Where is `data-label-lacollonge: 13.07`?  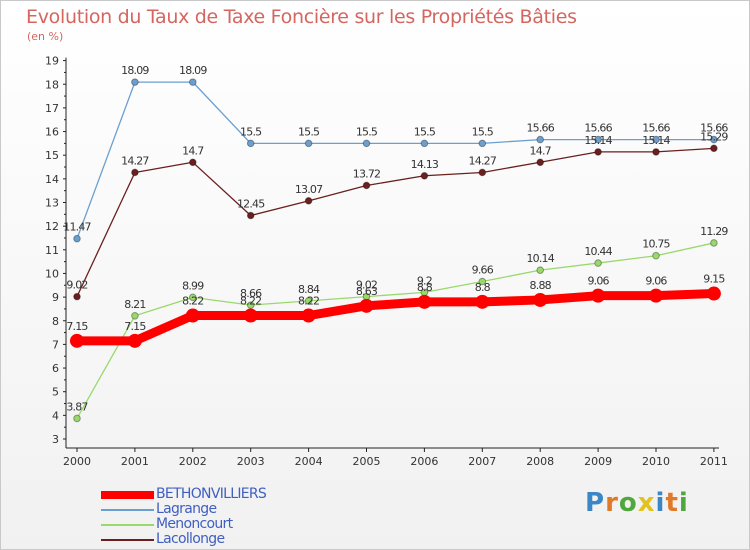
data-label-lacollonge: 13.07 is located at coordinates (309, 189).